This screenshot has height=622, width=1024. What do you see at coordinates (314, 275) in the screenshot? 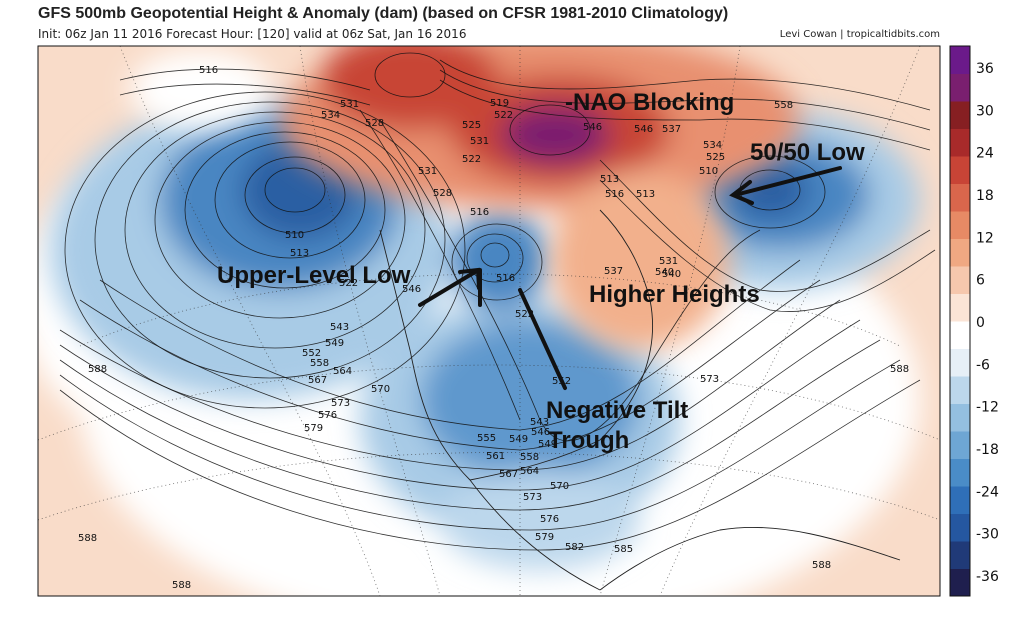
I see `upper-level-low-annotation: Upper-Level Low` at bounding box center [314, 275].